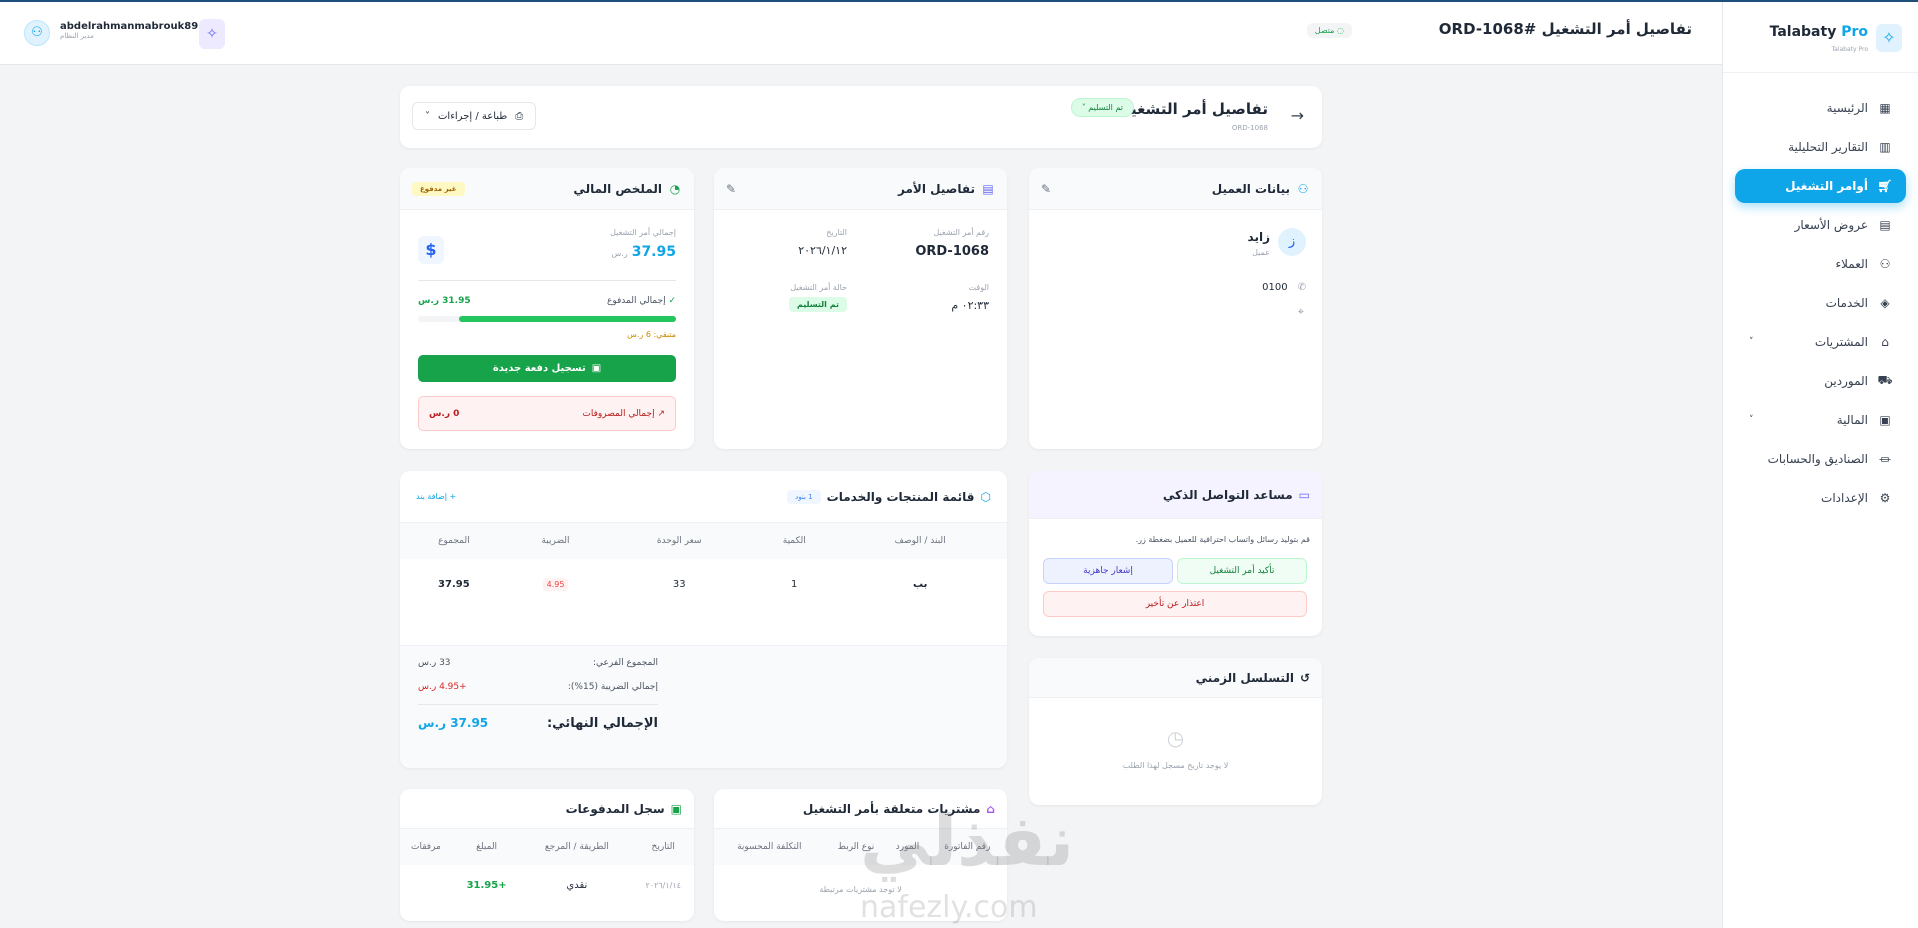 The height and width of the screenshot is (928, 1918). What do you see at coordinates (1831, 225) in the screenshot?
I see `sidebar-item-label: عروض الأسعار` at bounding box center [1831, 225].